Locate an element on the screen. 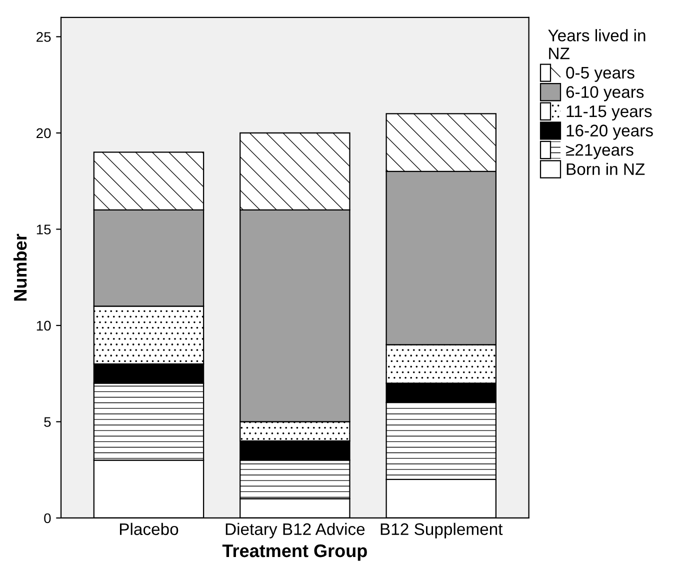 The width and height of the screenshot is (678, 582). legend-title: Years lived in NZ is located at coordinates (597, 44).